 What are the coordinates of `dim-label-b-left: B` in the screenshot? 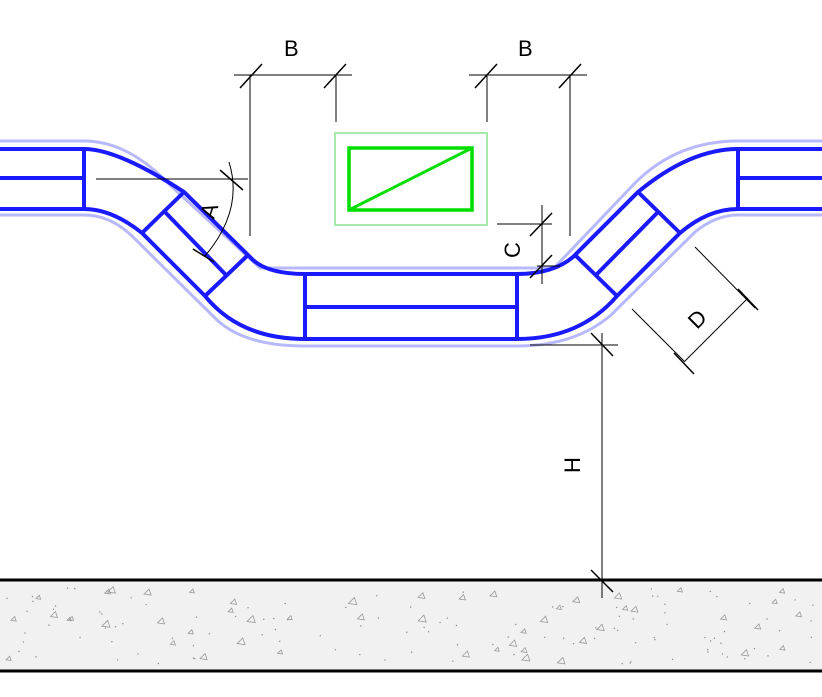 It's located at (291, 48).